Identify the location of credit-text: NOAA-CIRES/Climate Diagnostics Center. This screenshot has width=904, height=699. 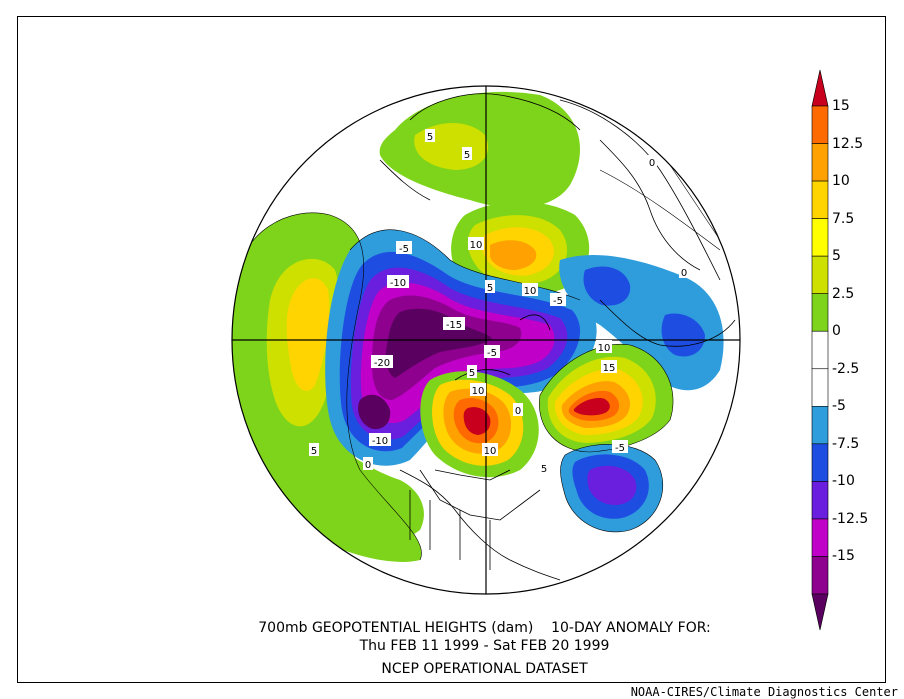
(764, 692).